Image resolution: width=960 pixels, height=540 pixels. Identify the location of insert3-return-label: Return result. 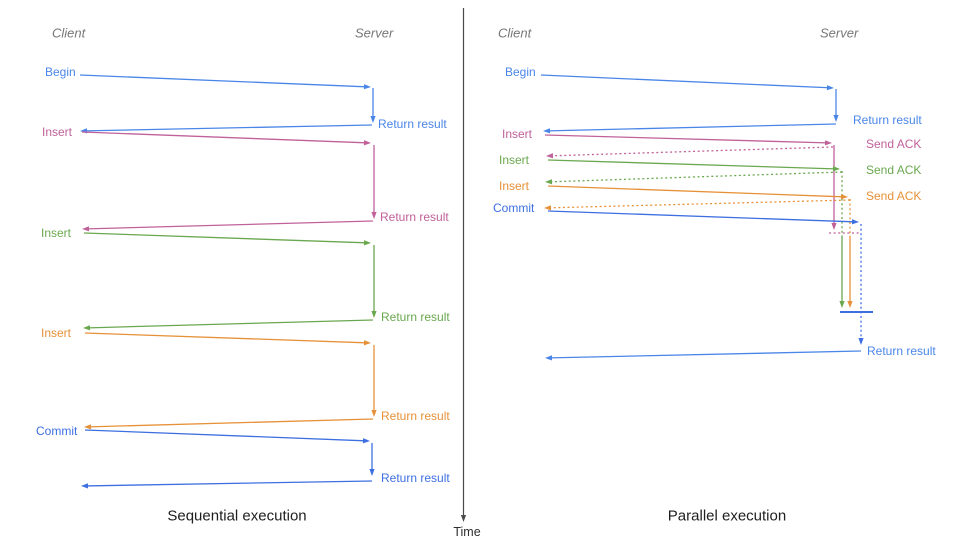
(415, 416).